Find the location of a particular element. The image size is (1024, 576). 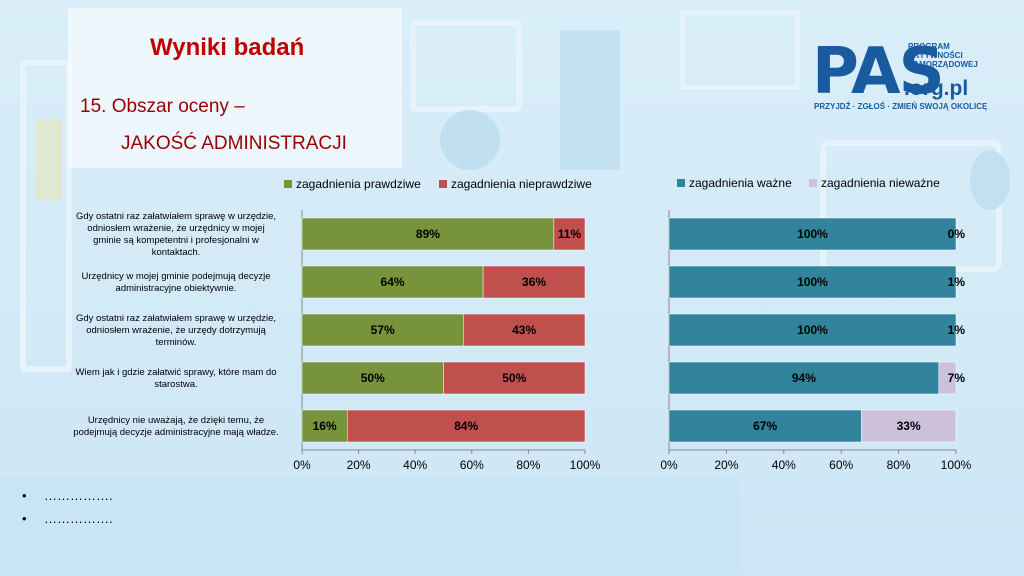

data-label: 84% is located at coordinates (466, 426).